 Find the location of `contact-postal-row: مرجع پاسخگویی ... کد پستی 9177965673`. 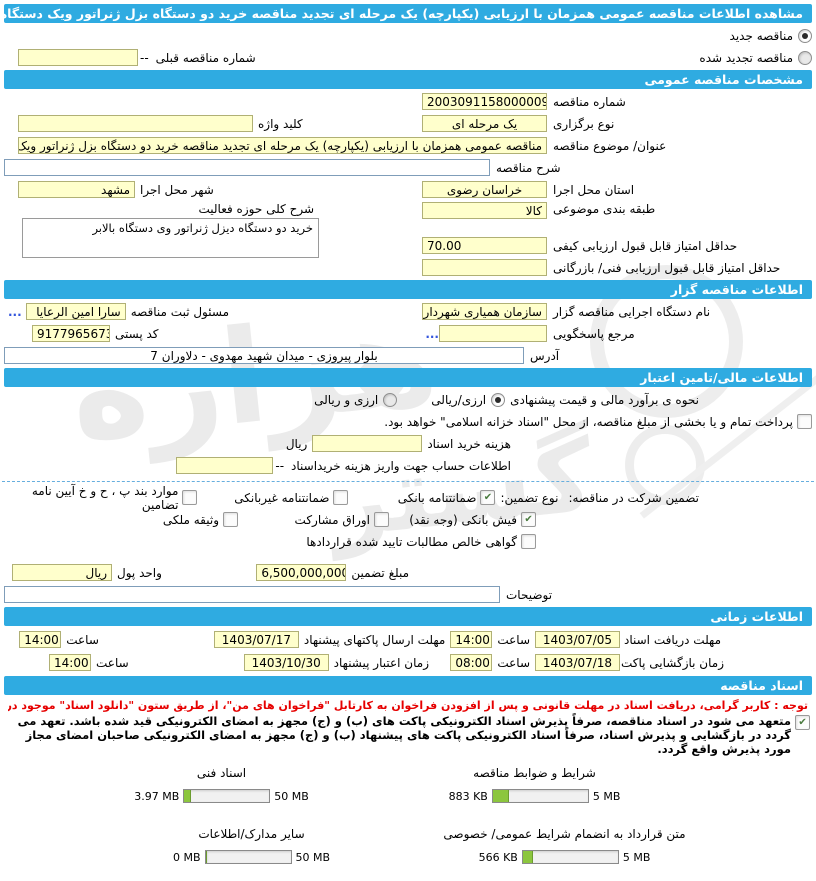

contact-postal-row: مرجع پاسخگویی ... کد پستی 9177965673 is located at coordinates (408, 333).